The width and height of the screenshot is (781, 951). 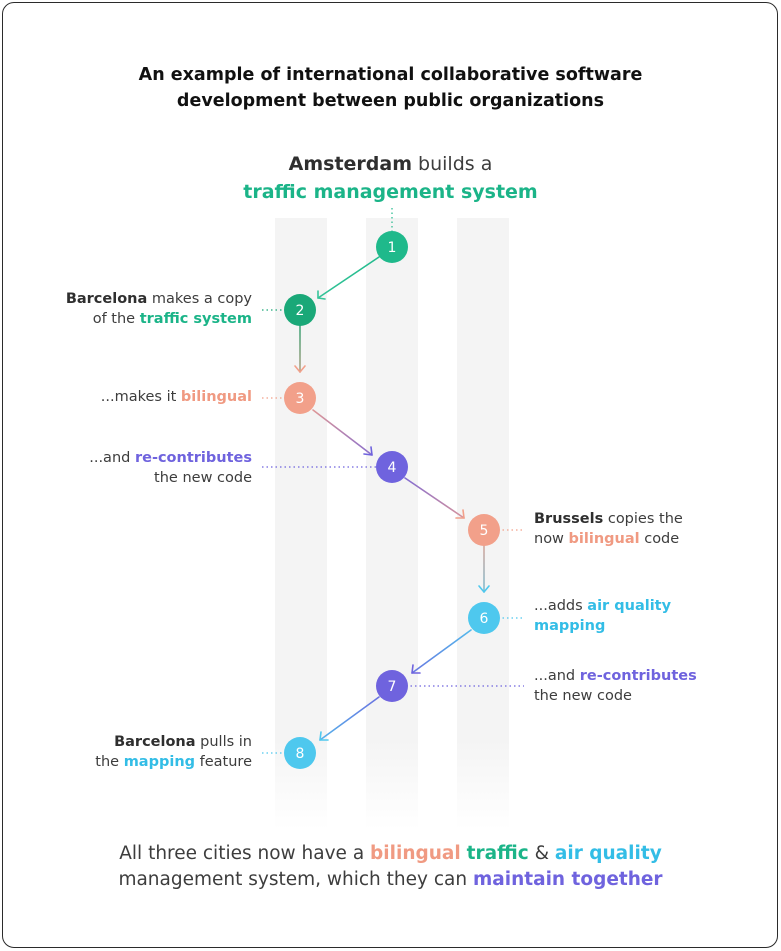 What do you see at coordinates (570, 626) in the screenshot?
I see `note-6-highlight-b: mapping` at bounding box center [570, 626].